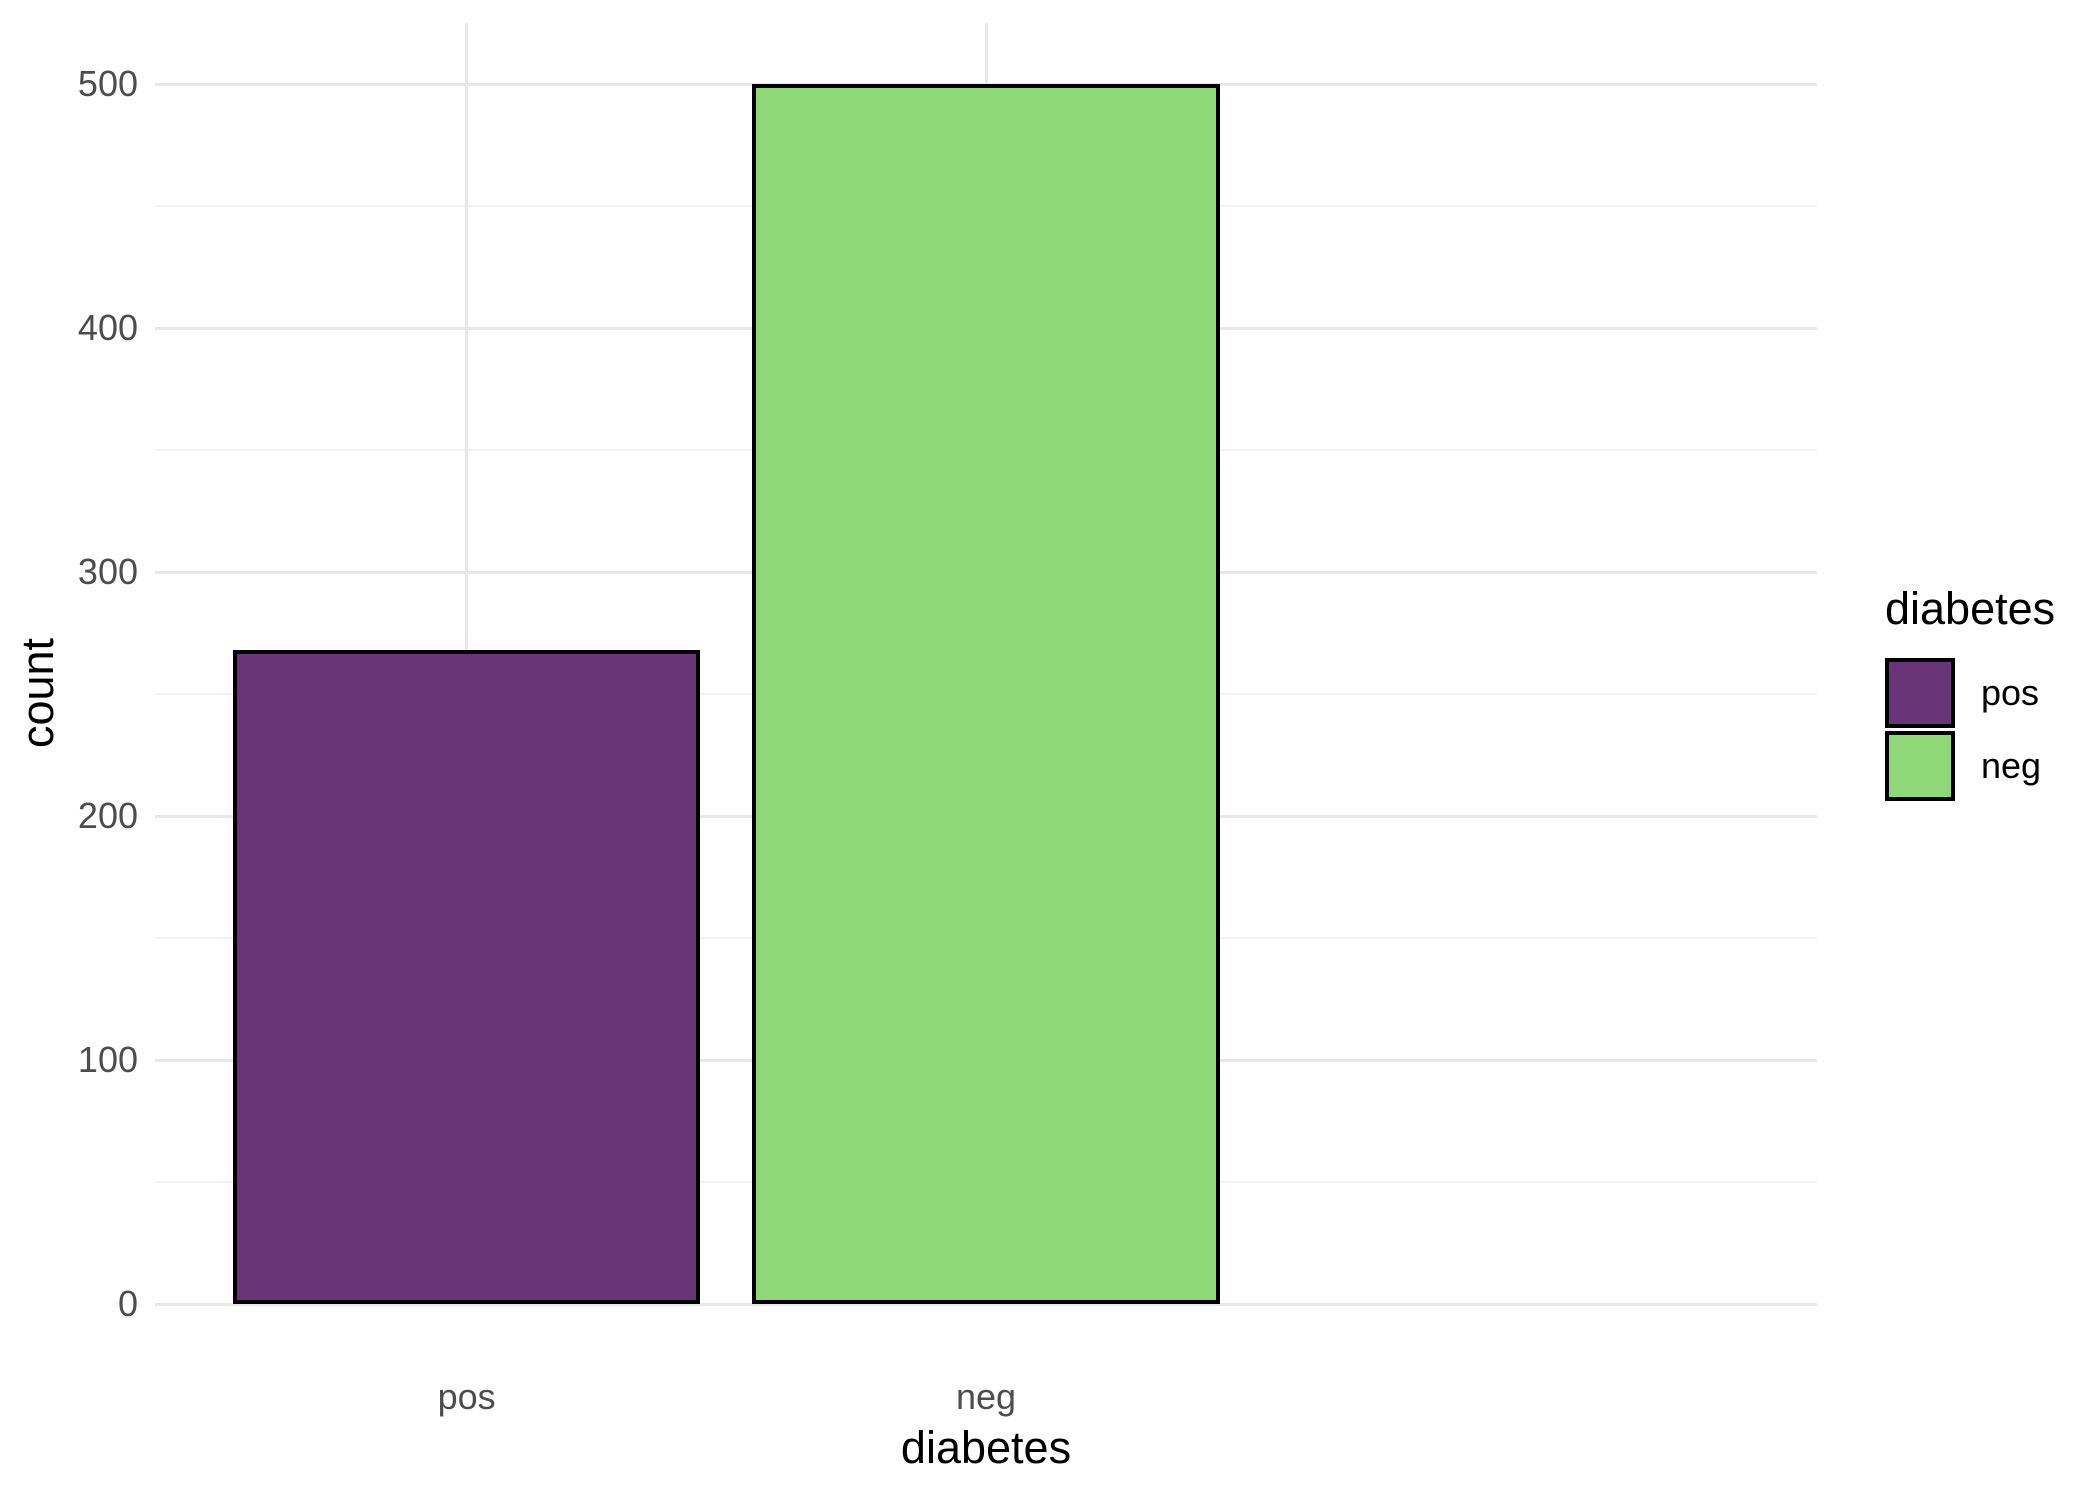 This screenshot has width=2100, height=1500. I want to click on legend: diabetes pos neg, so click(1992, 694).